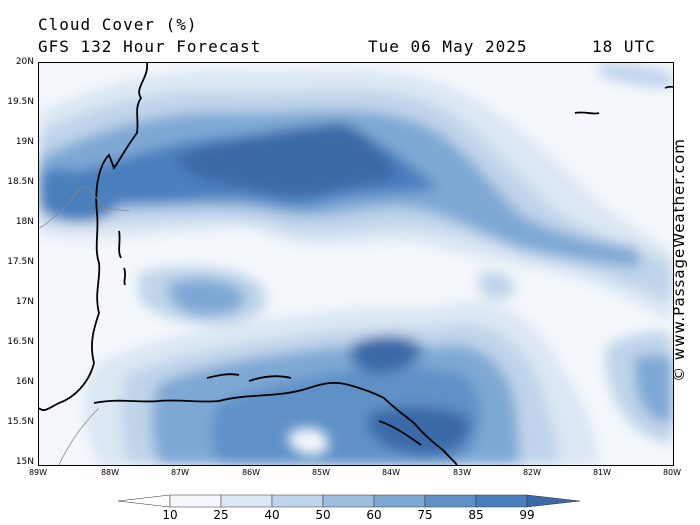 This screenshot has height=525, width=700. Describe the element at coordinates (672, 472) in the screenshot. I see `lon-label: 80W` at that location.